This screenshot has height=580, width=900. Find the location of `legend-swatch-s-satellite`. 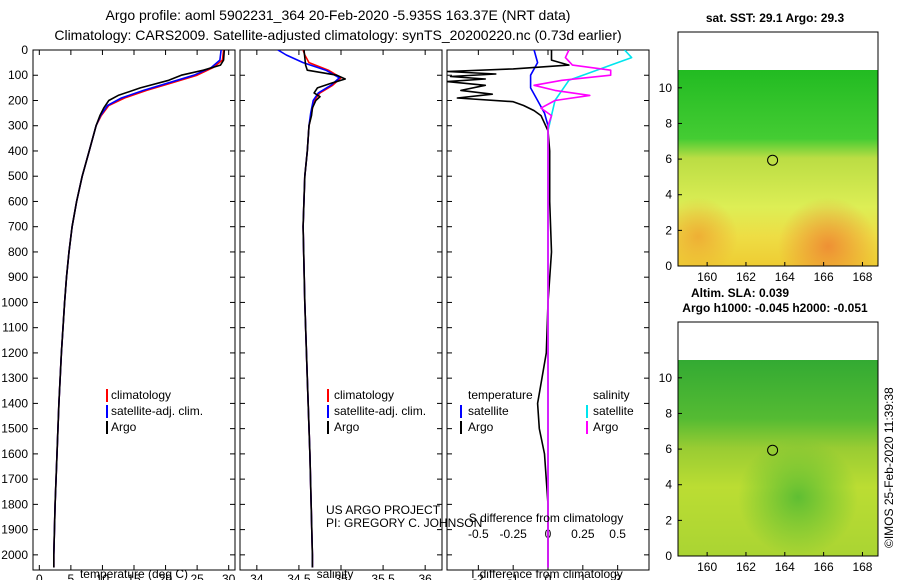

legend-swatch-s-satellite is located at coordinates (587, 411).